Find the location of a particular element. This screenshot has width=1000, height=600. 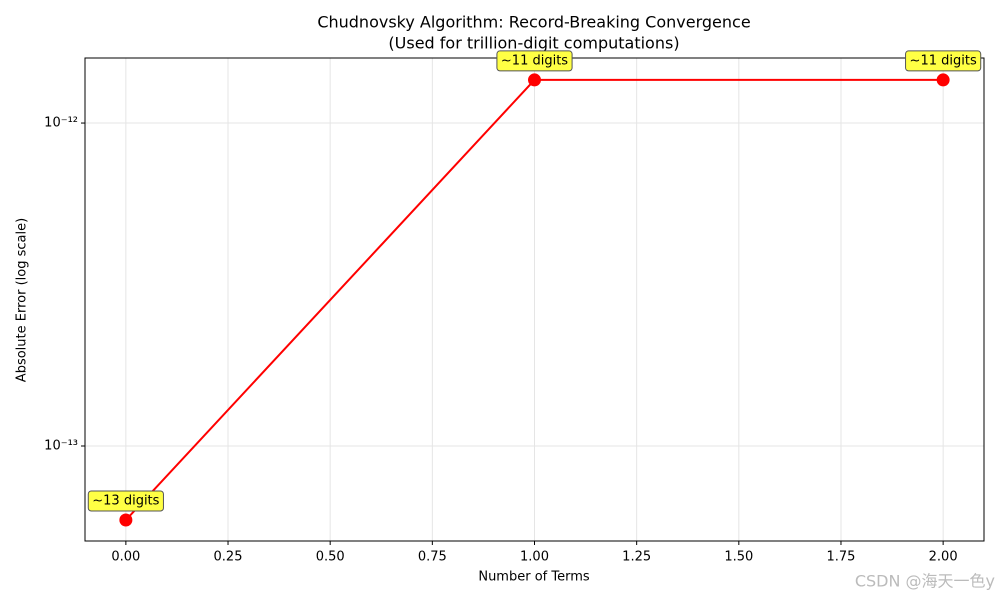

x-tick-label: 1.75 is located at coordinates (841, 557).